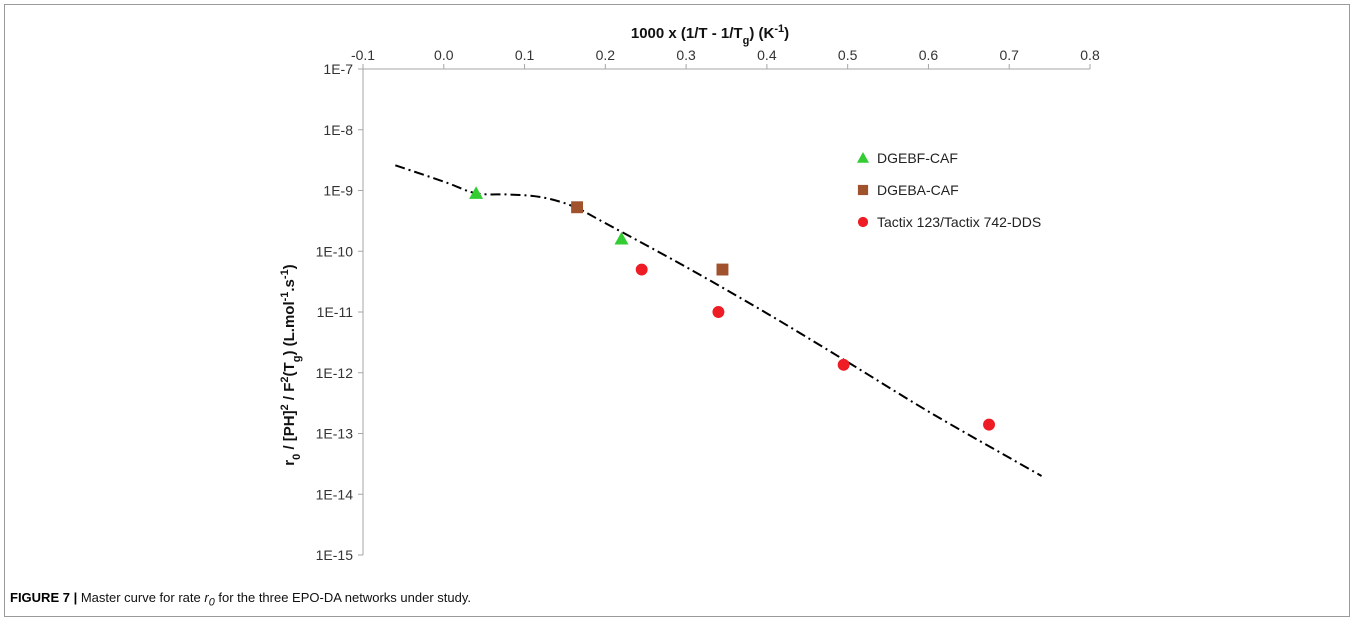  What do you see at coordinates (338, 191) in the screenshot?
I see `y-tick-label: 1E-9` at bounding box center [338, 191].